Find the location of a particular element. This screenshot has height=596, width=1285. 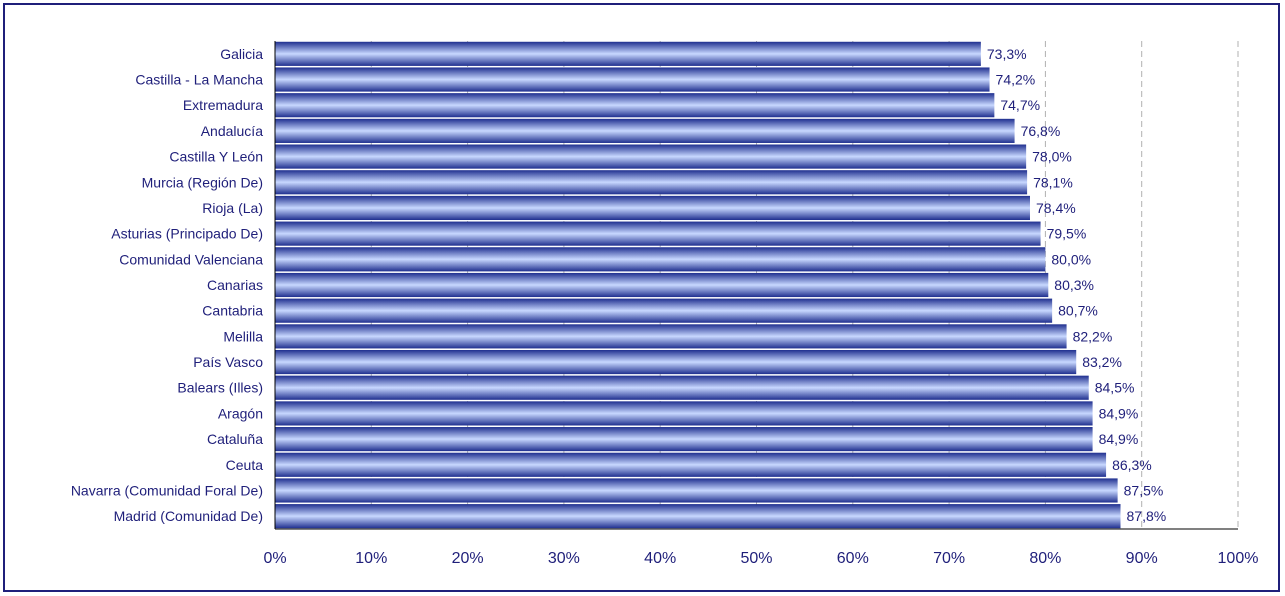

category-label: Rioja (La) is located at coordinates (232, 208).